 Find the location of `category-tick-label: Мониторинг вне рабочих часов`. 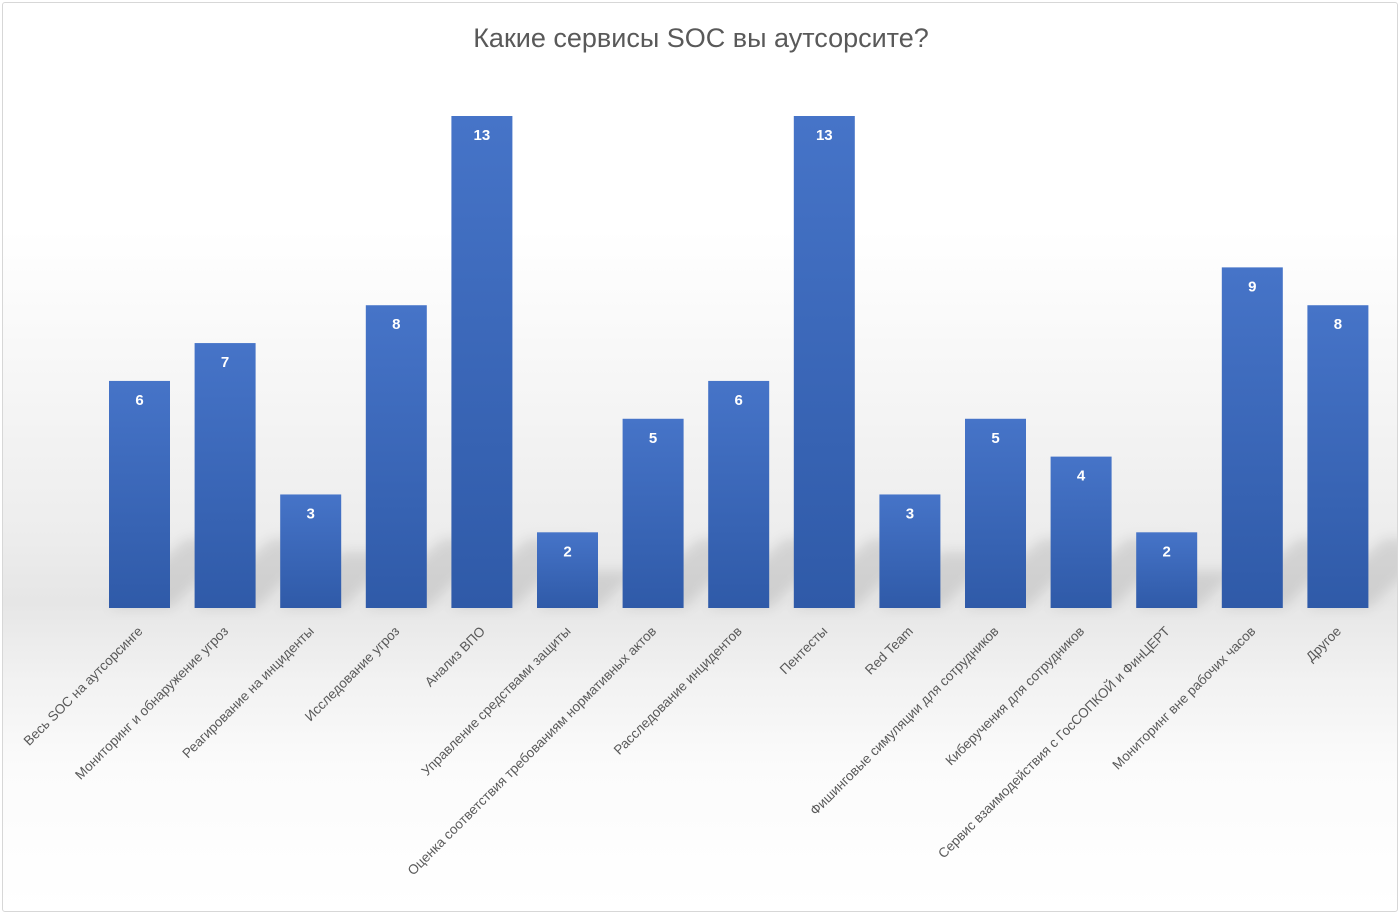

category-tick-label: Мониторинг вне рабочих часов is located at coordinates (1183, 698).